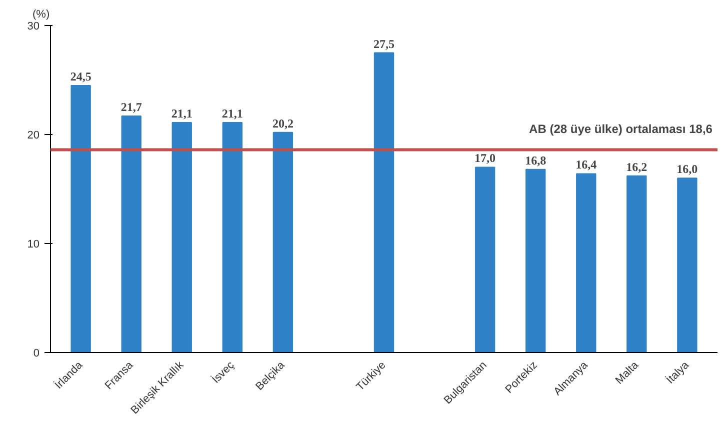 The height and width of the screenshot is (447, 727). Describe the element at coordinates (384, 43) in the screenshot. I see `data-label: 27,5` at that location.